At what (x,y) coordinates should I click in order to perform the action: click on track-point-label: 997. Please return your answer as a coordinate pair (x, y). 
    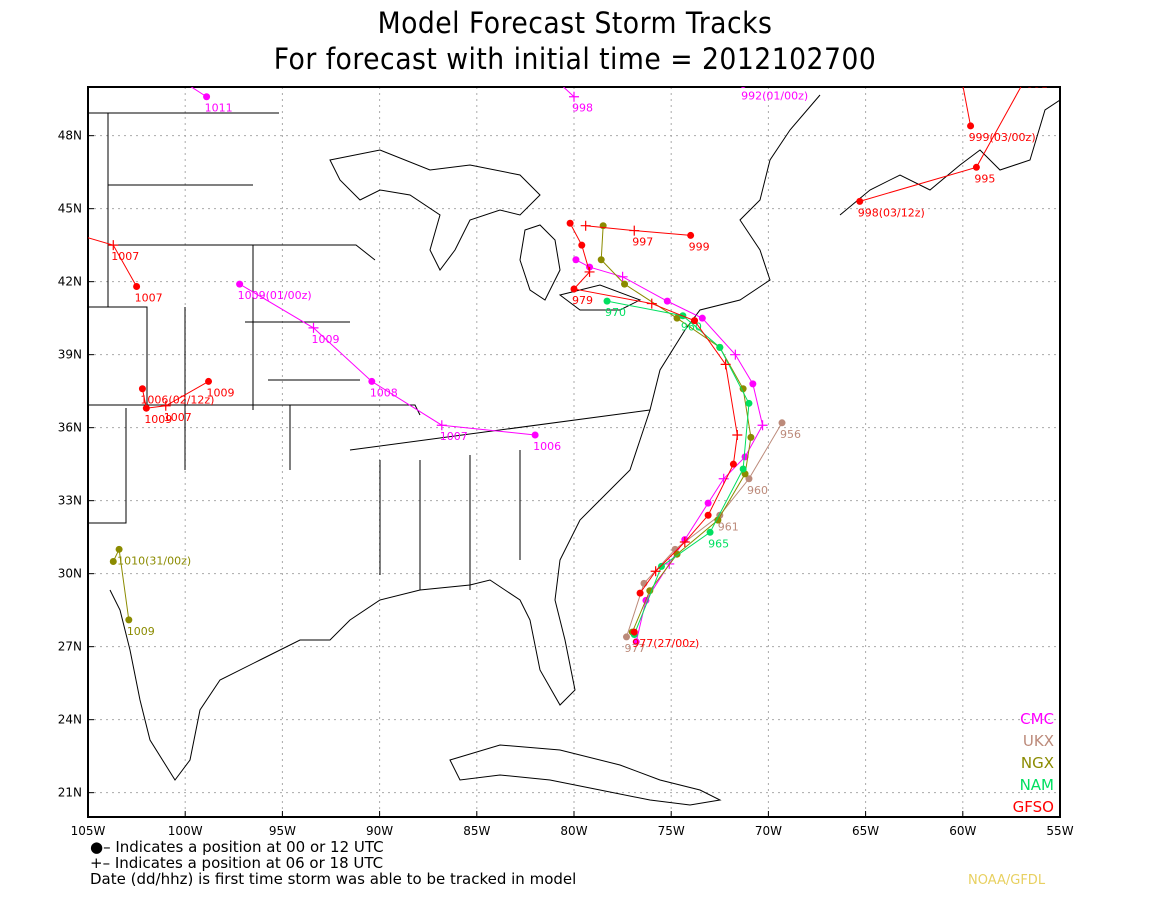
    Looking at the image, I should click on (642, 242).